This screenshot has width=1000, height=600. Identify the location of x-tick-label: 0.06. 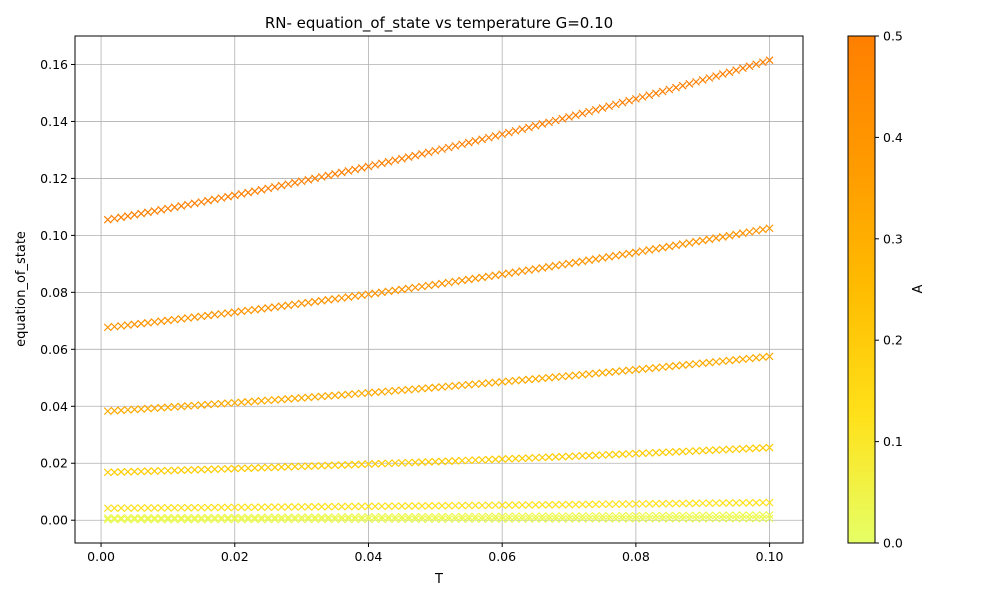
(502, 556).